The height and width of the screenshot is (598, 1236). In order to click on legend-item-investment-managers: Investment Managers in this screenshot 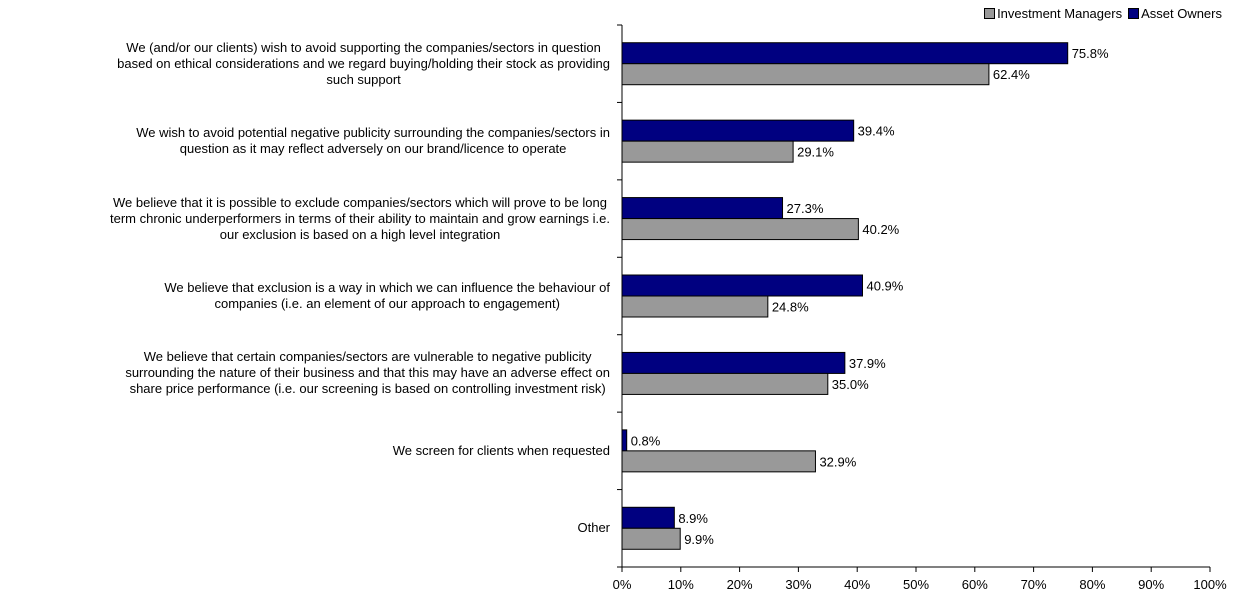, I will do `click(1053, 13)`.